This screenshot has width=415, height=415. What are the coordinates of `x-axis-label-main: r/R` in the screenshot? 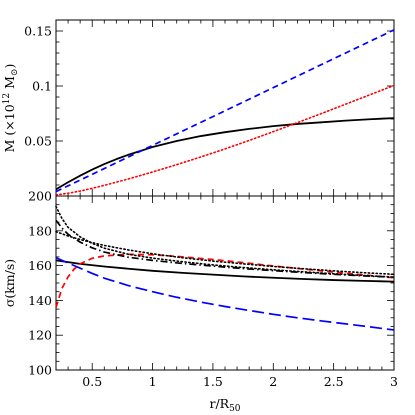 It's located at (219, 403).